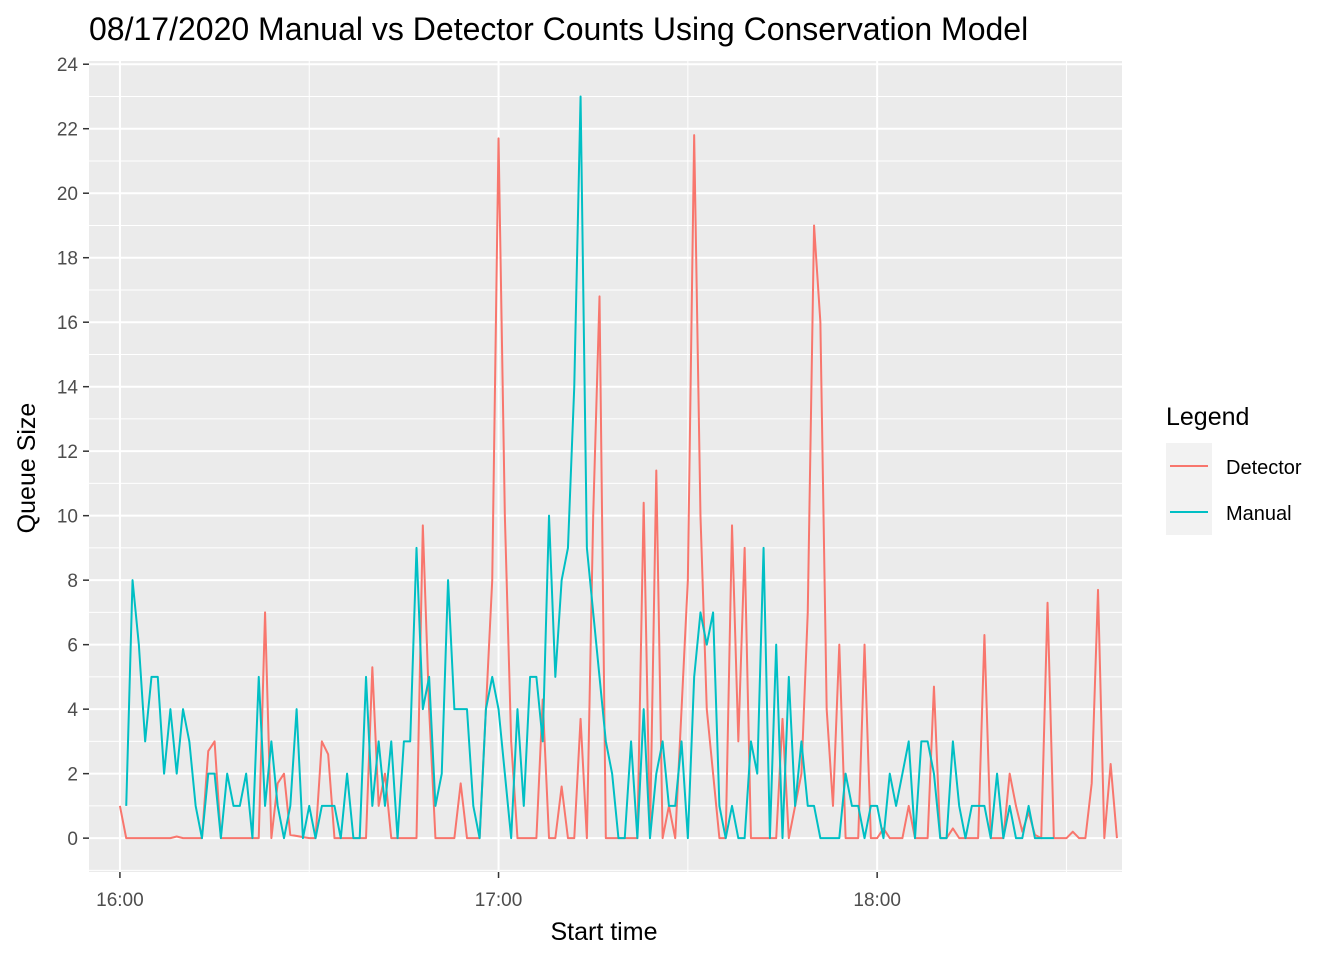 The image size is (1344, 960). I want to click on x-axis: 16:00 17:00 18:00, so click(498, 891).